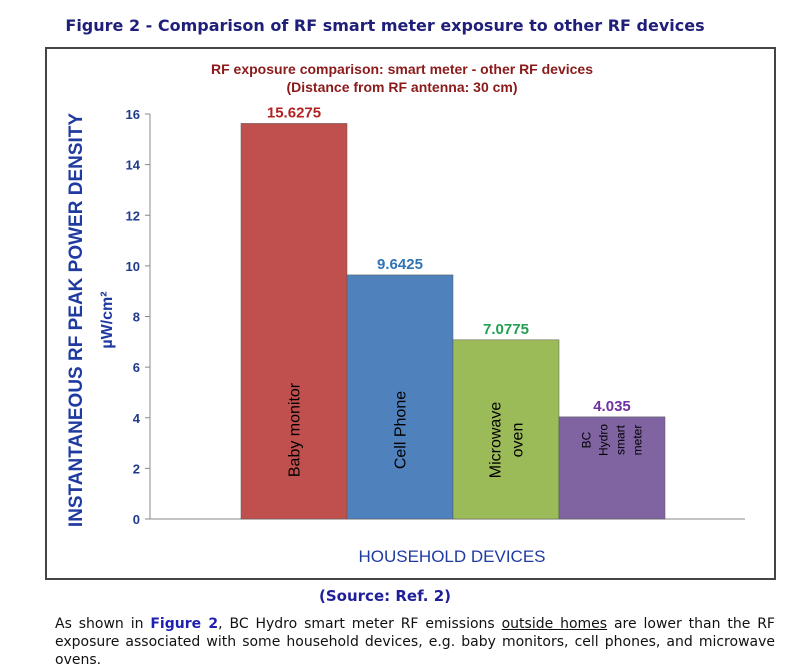 The image size is (805, 670). I want to click on category-label: Cell Phone, so click(400, 430).